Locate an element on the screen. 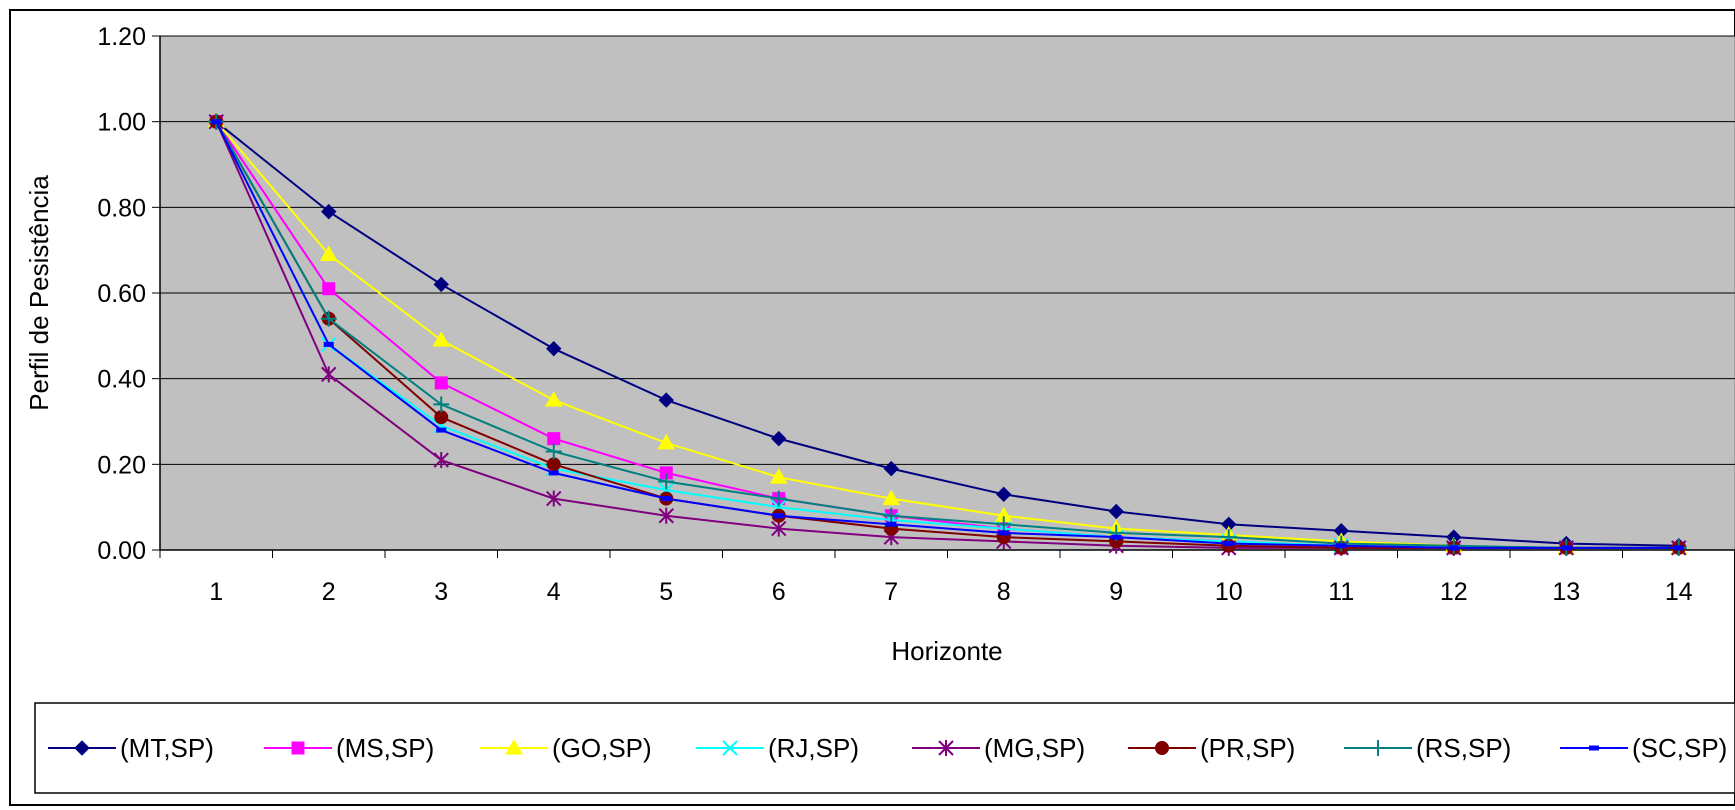 The image size is (1735, 810). y-tick-label: 0.20 is located at coordinates (121, 465).